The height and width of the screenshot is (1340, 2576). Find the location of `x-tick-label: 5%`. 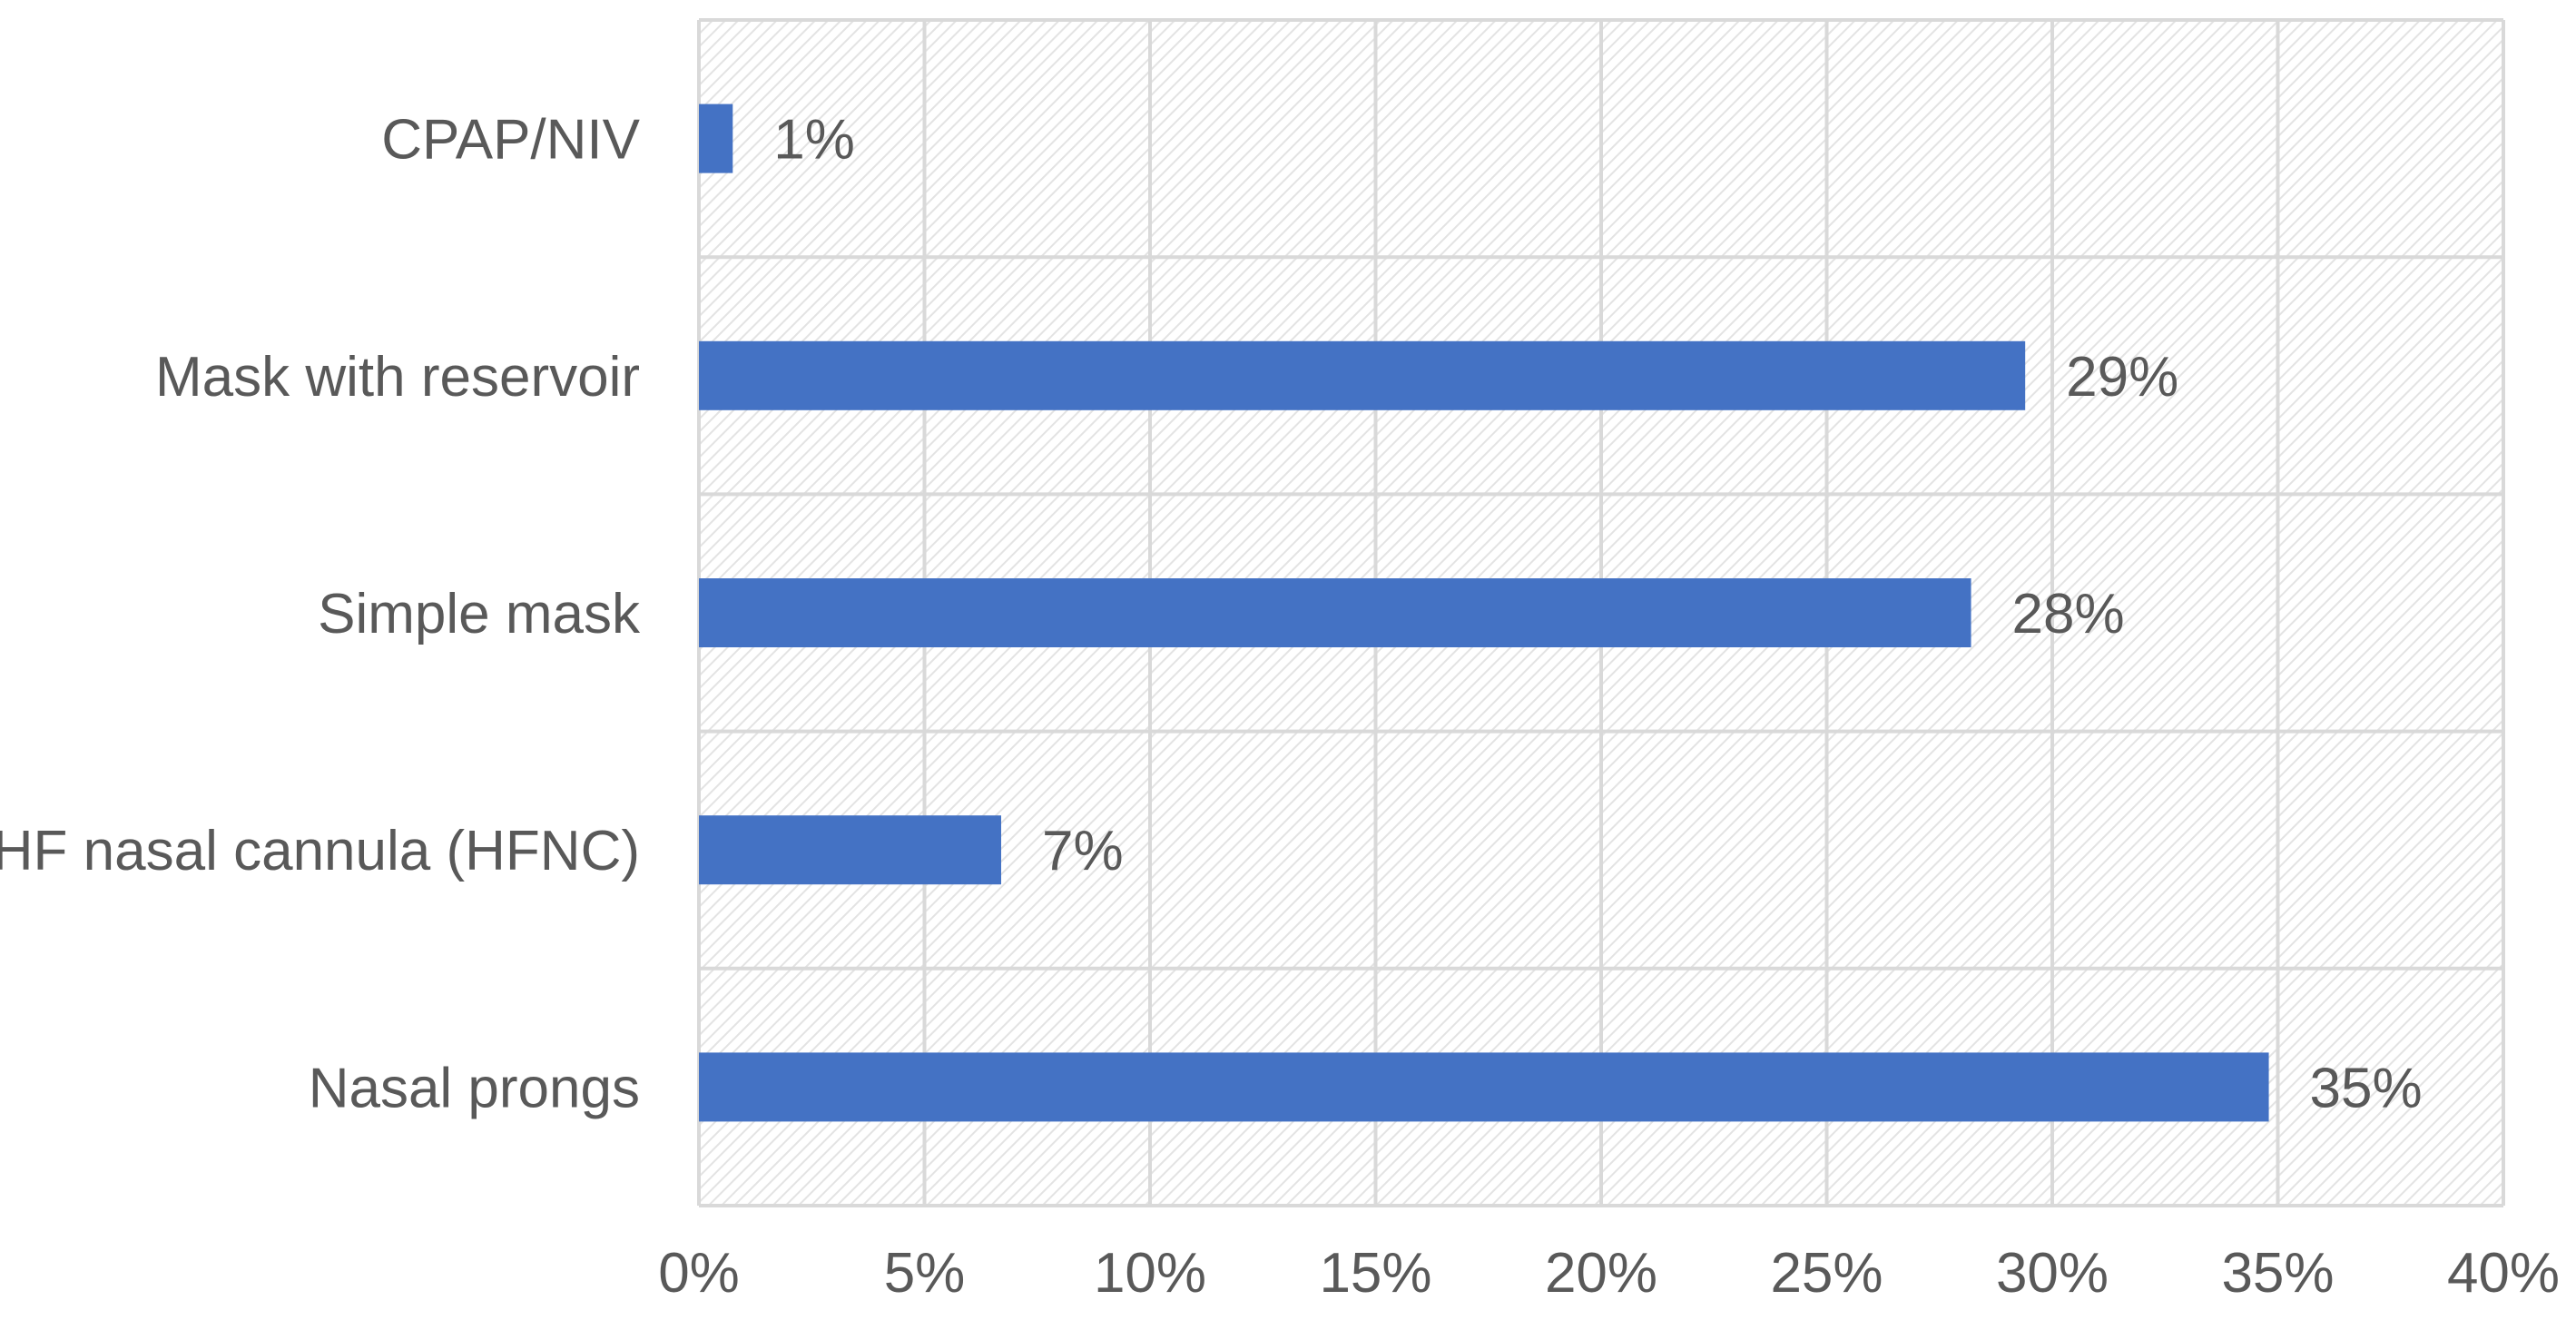

x-tick-label: 5% is located at coordinates (925, 1273).